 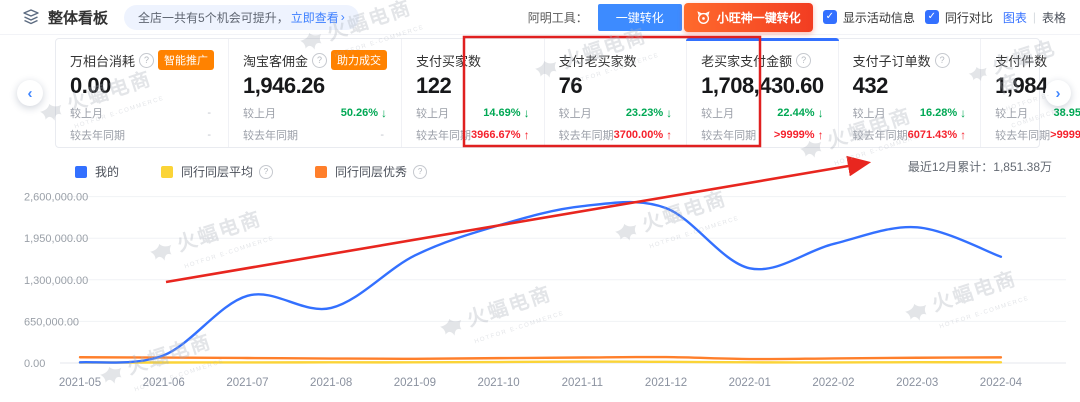 What do you see at coordinates (276, 61) in the screenshot?
I see `kpi-title: 淘宝客佣金` at bounding box center [276, 61].